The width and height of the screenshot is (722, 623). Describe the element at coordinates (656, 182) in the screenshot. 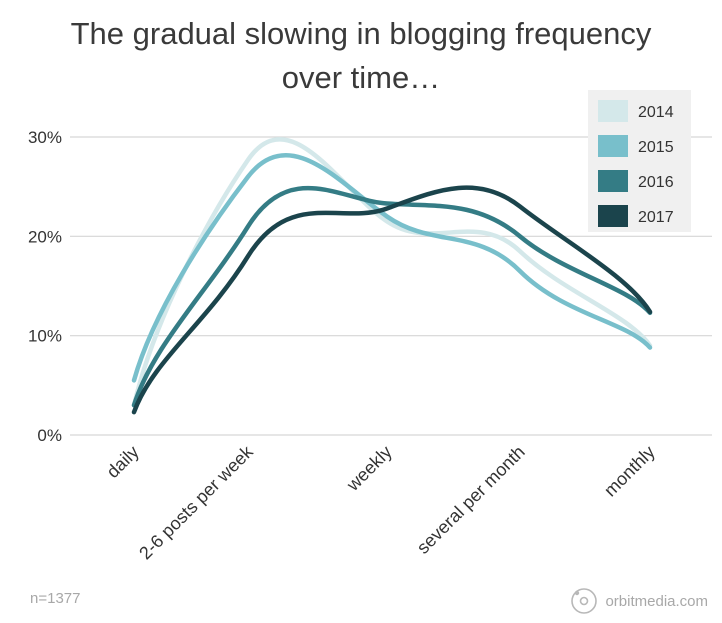

I see `legend-label-2016: 2016` at that location.